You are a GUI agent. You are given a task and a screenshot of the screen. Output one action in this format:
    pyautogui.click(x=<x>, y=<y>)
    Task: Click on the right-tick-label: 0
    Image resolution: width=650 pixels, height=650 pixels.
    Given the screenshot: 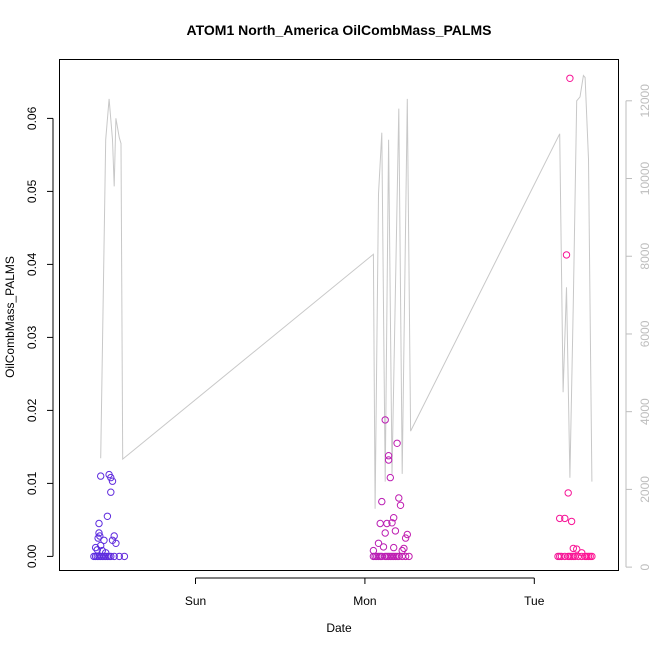 What is the action you would take?
    pyautogui.click(x=644, y=566)
    